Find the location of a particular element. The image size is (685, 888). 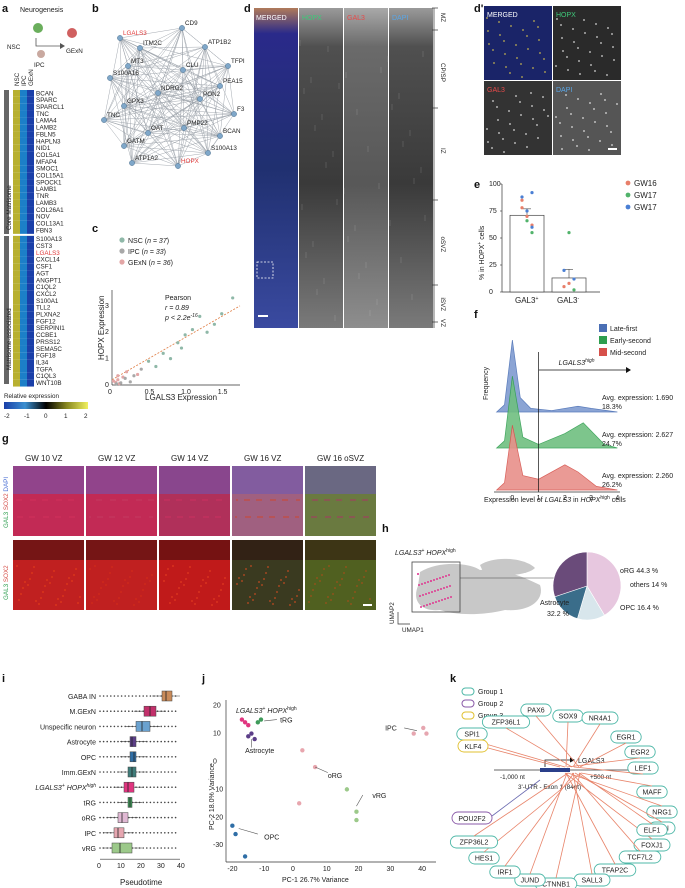

g-image-top-dapi is located at coordinates (267, 480).